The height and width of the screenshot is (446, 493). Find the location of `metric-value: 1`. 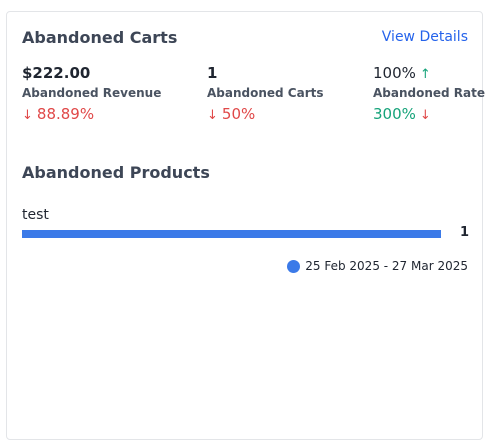

metric-value: 1 is located at coordinates (212, 73).